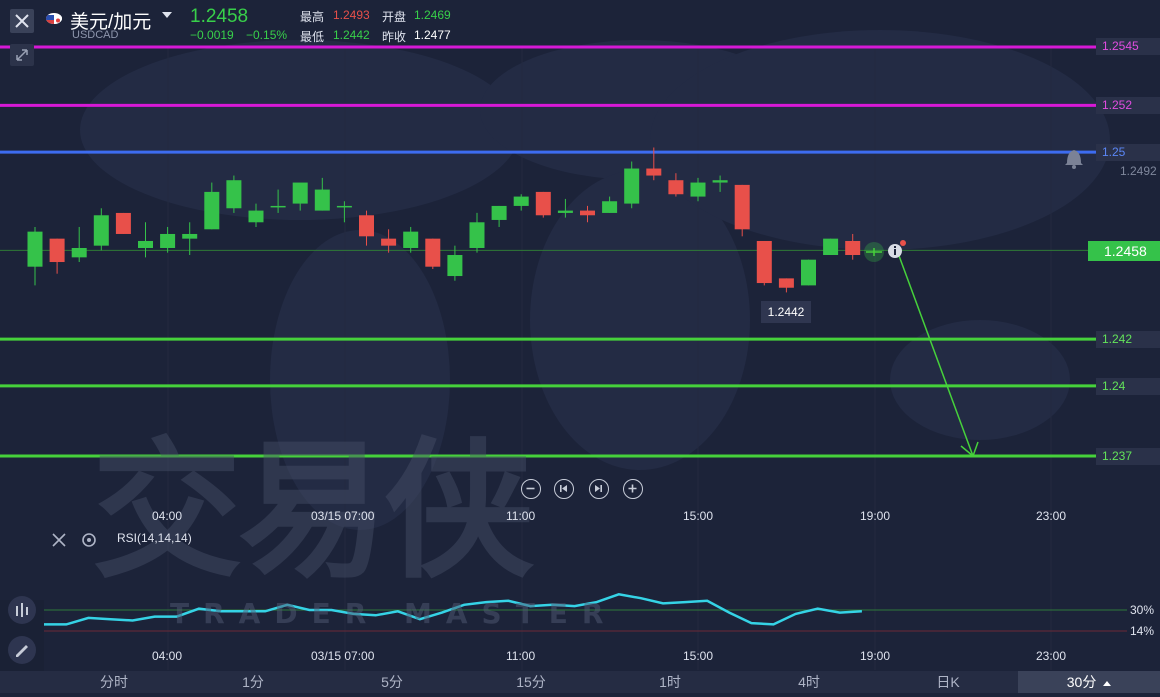 This screenshot has height=697, width=1160. I want to click on info-icon, so click(897, 249).